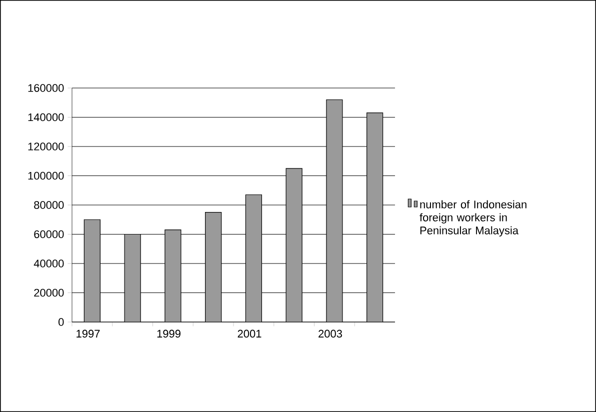 The width and height of the screenshot is (596, 412). Describe the element at coordinates (473, 218) in the screenshot. I see `legend-label: number of Indonesian foreign workers in Peninsular Malaysia` at that location.